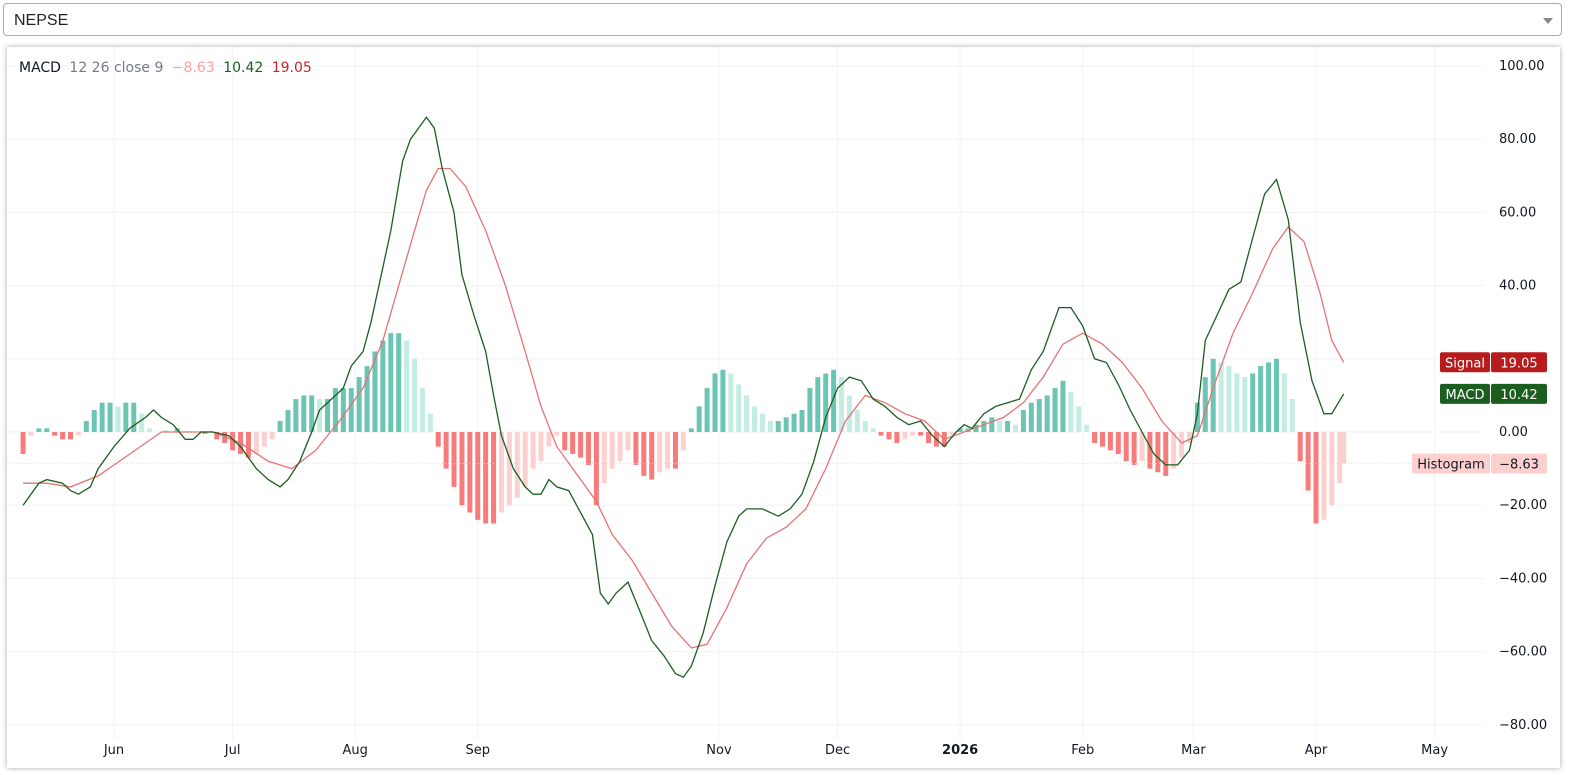 The image size is (1571, 775). What do you see at coordinates (782, 19) in the screenshot?
I see `symbol-select: NEPSE` at bounding box center [782, 19].